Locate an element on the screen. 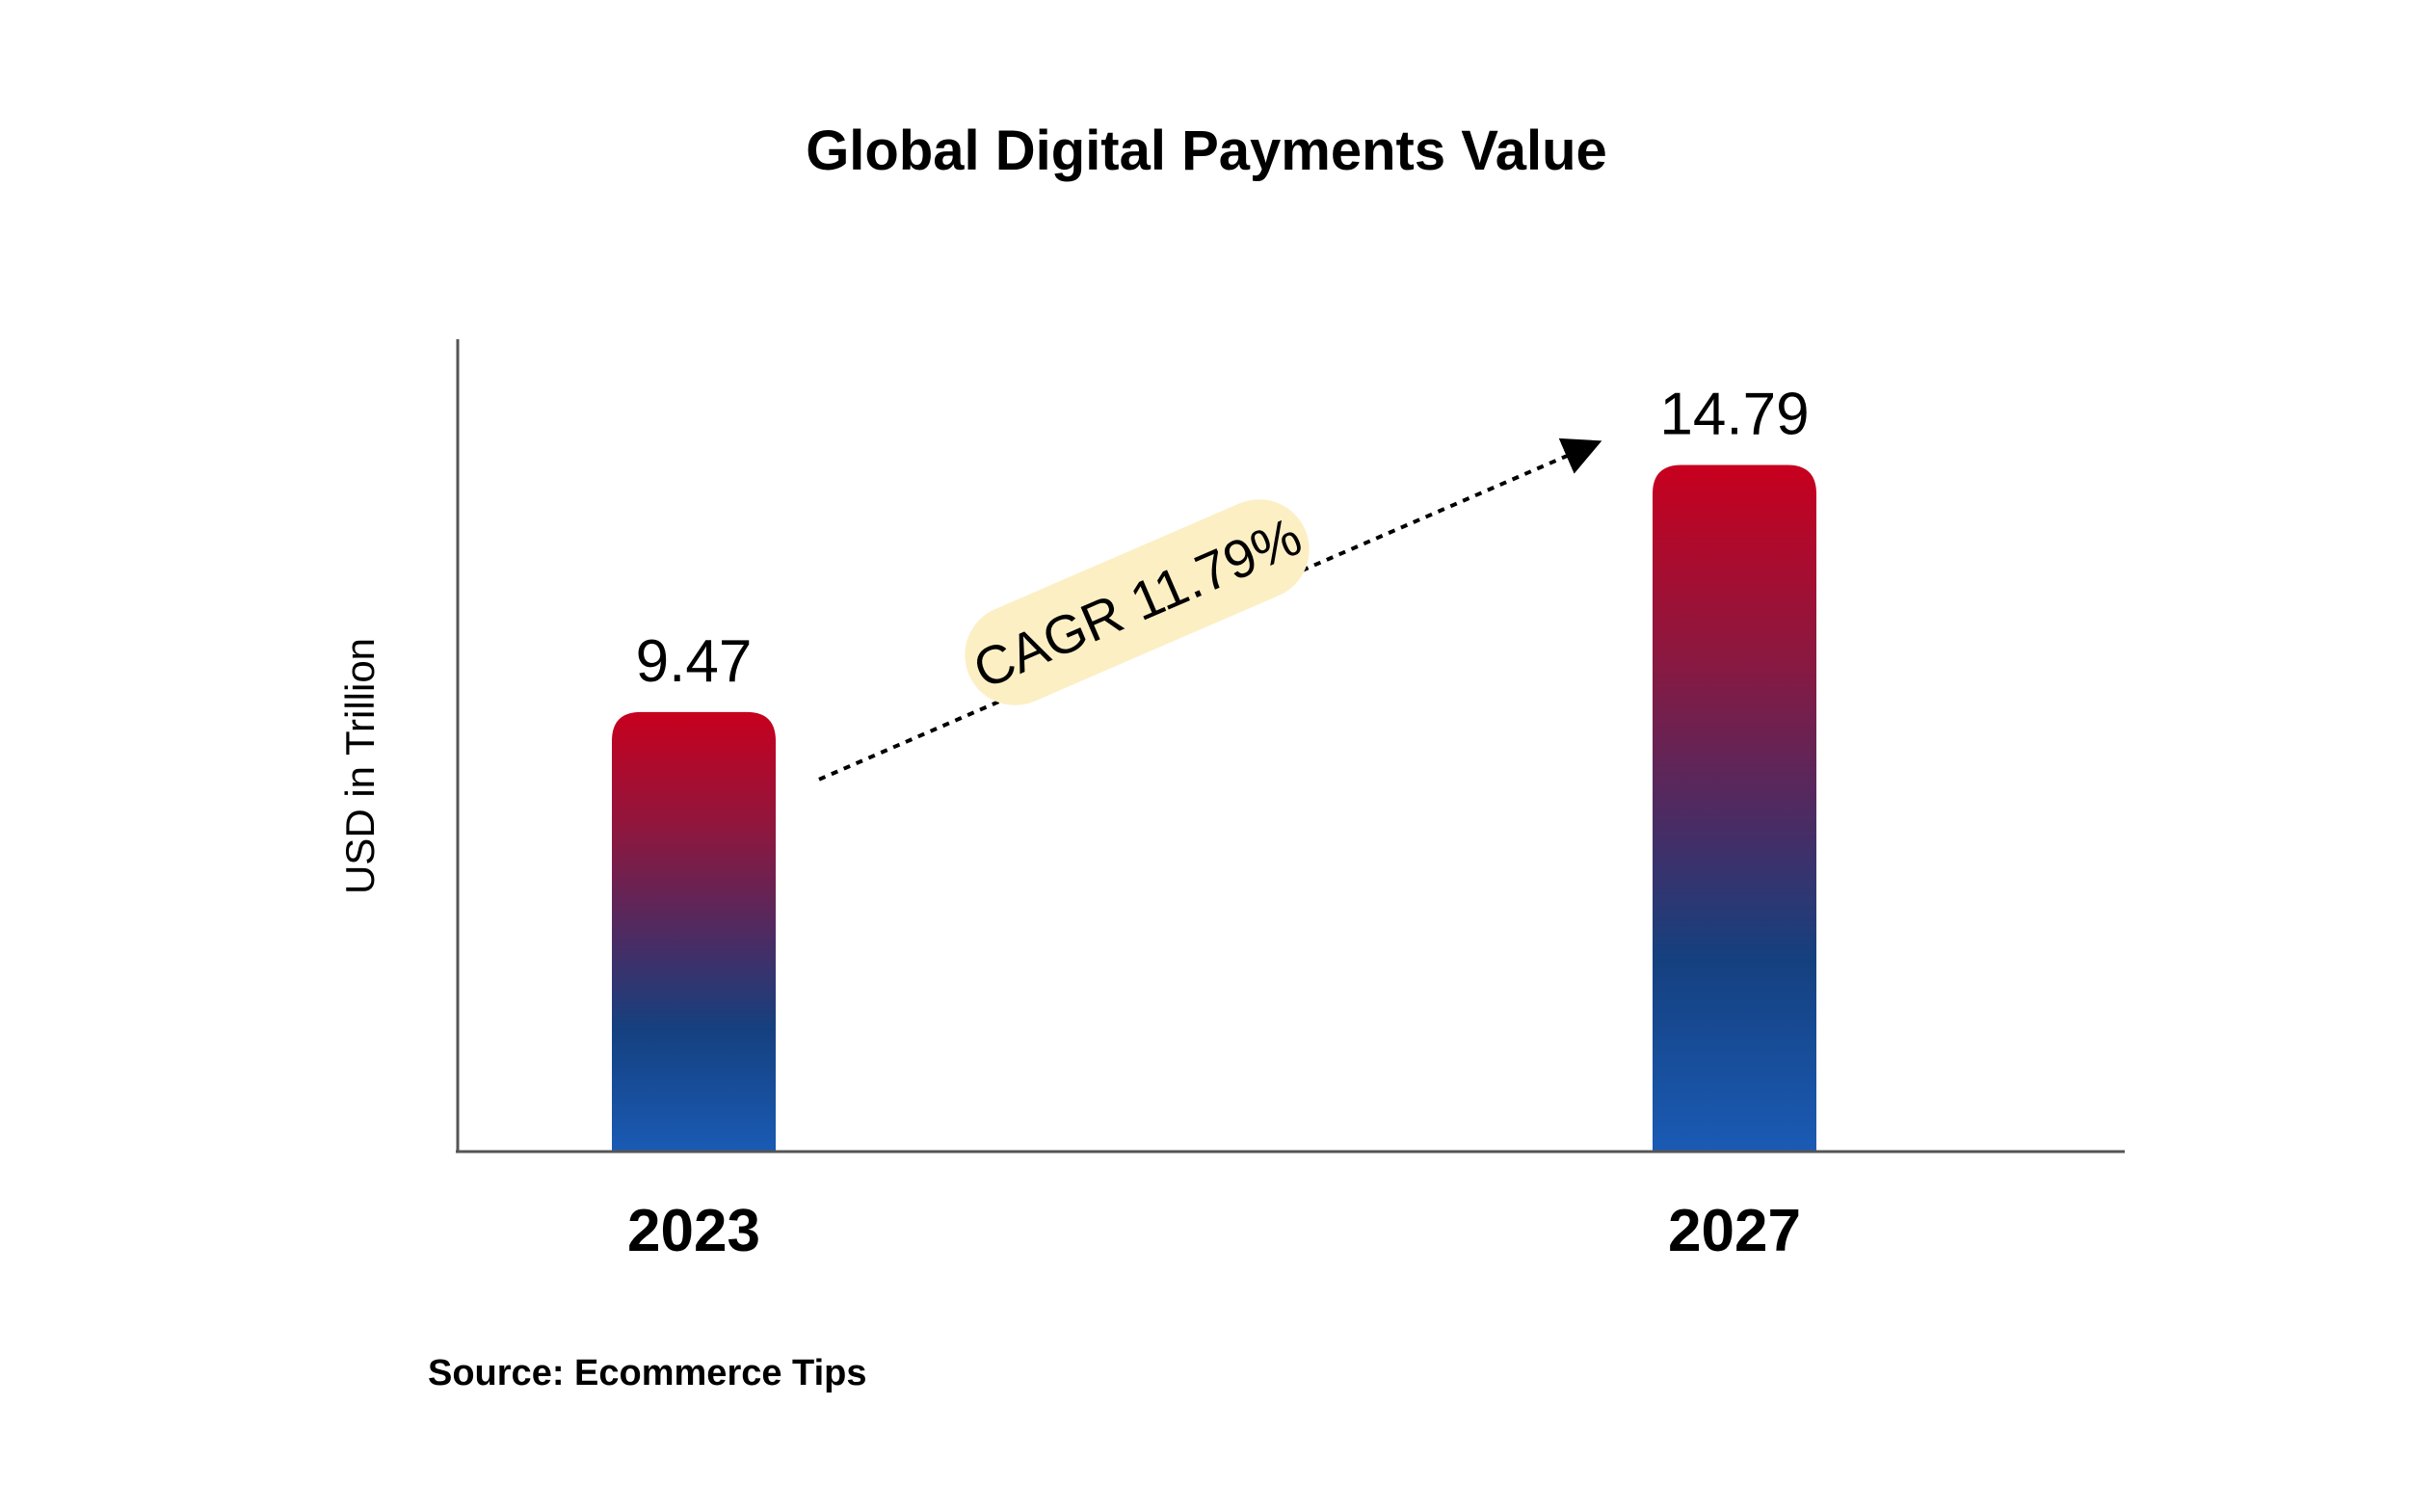  value-label-2027: 14.79 is located at coordinates (1734, 415).